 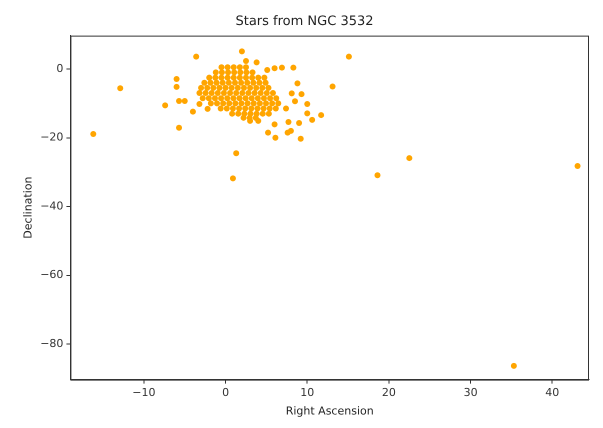 What do you see at coordinates (471, 393) in the screenshot?
I see `x-tick-label: 30` at bounding box center [471, 393].